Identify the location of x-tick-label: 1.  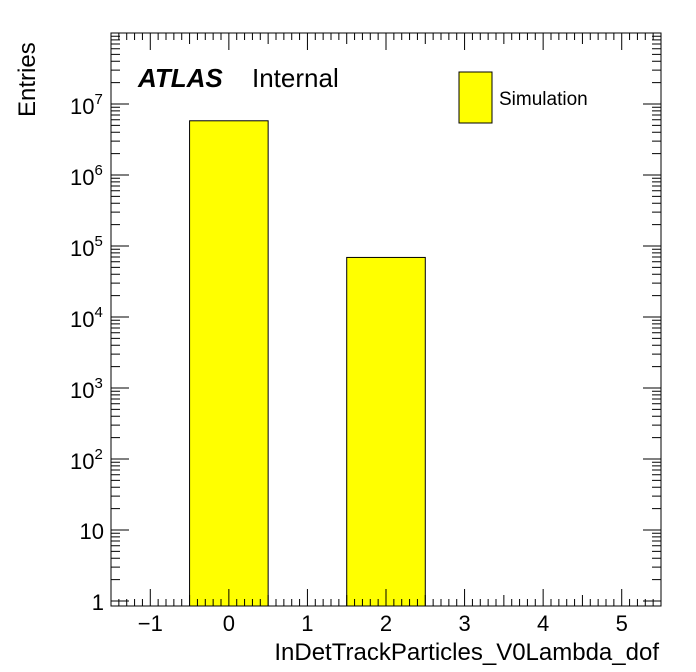
(307, 623).